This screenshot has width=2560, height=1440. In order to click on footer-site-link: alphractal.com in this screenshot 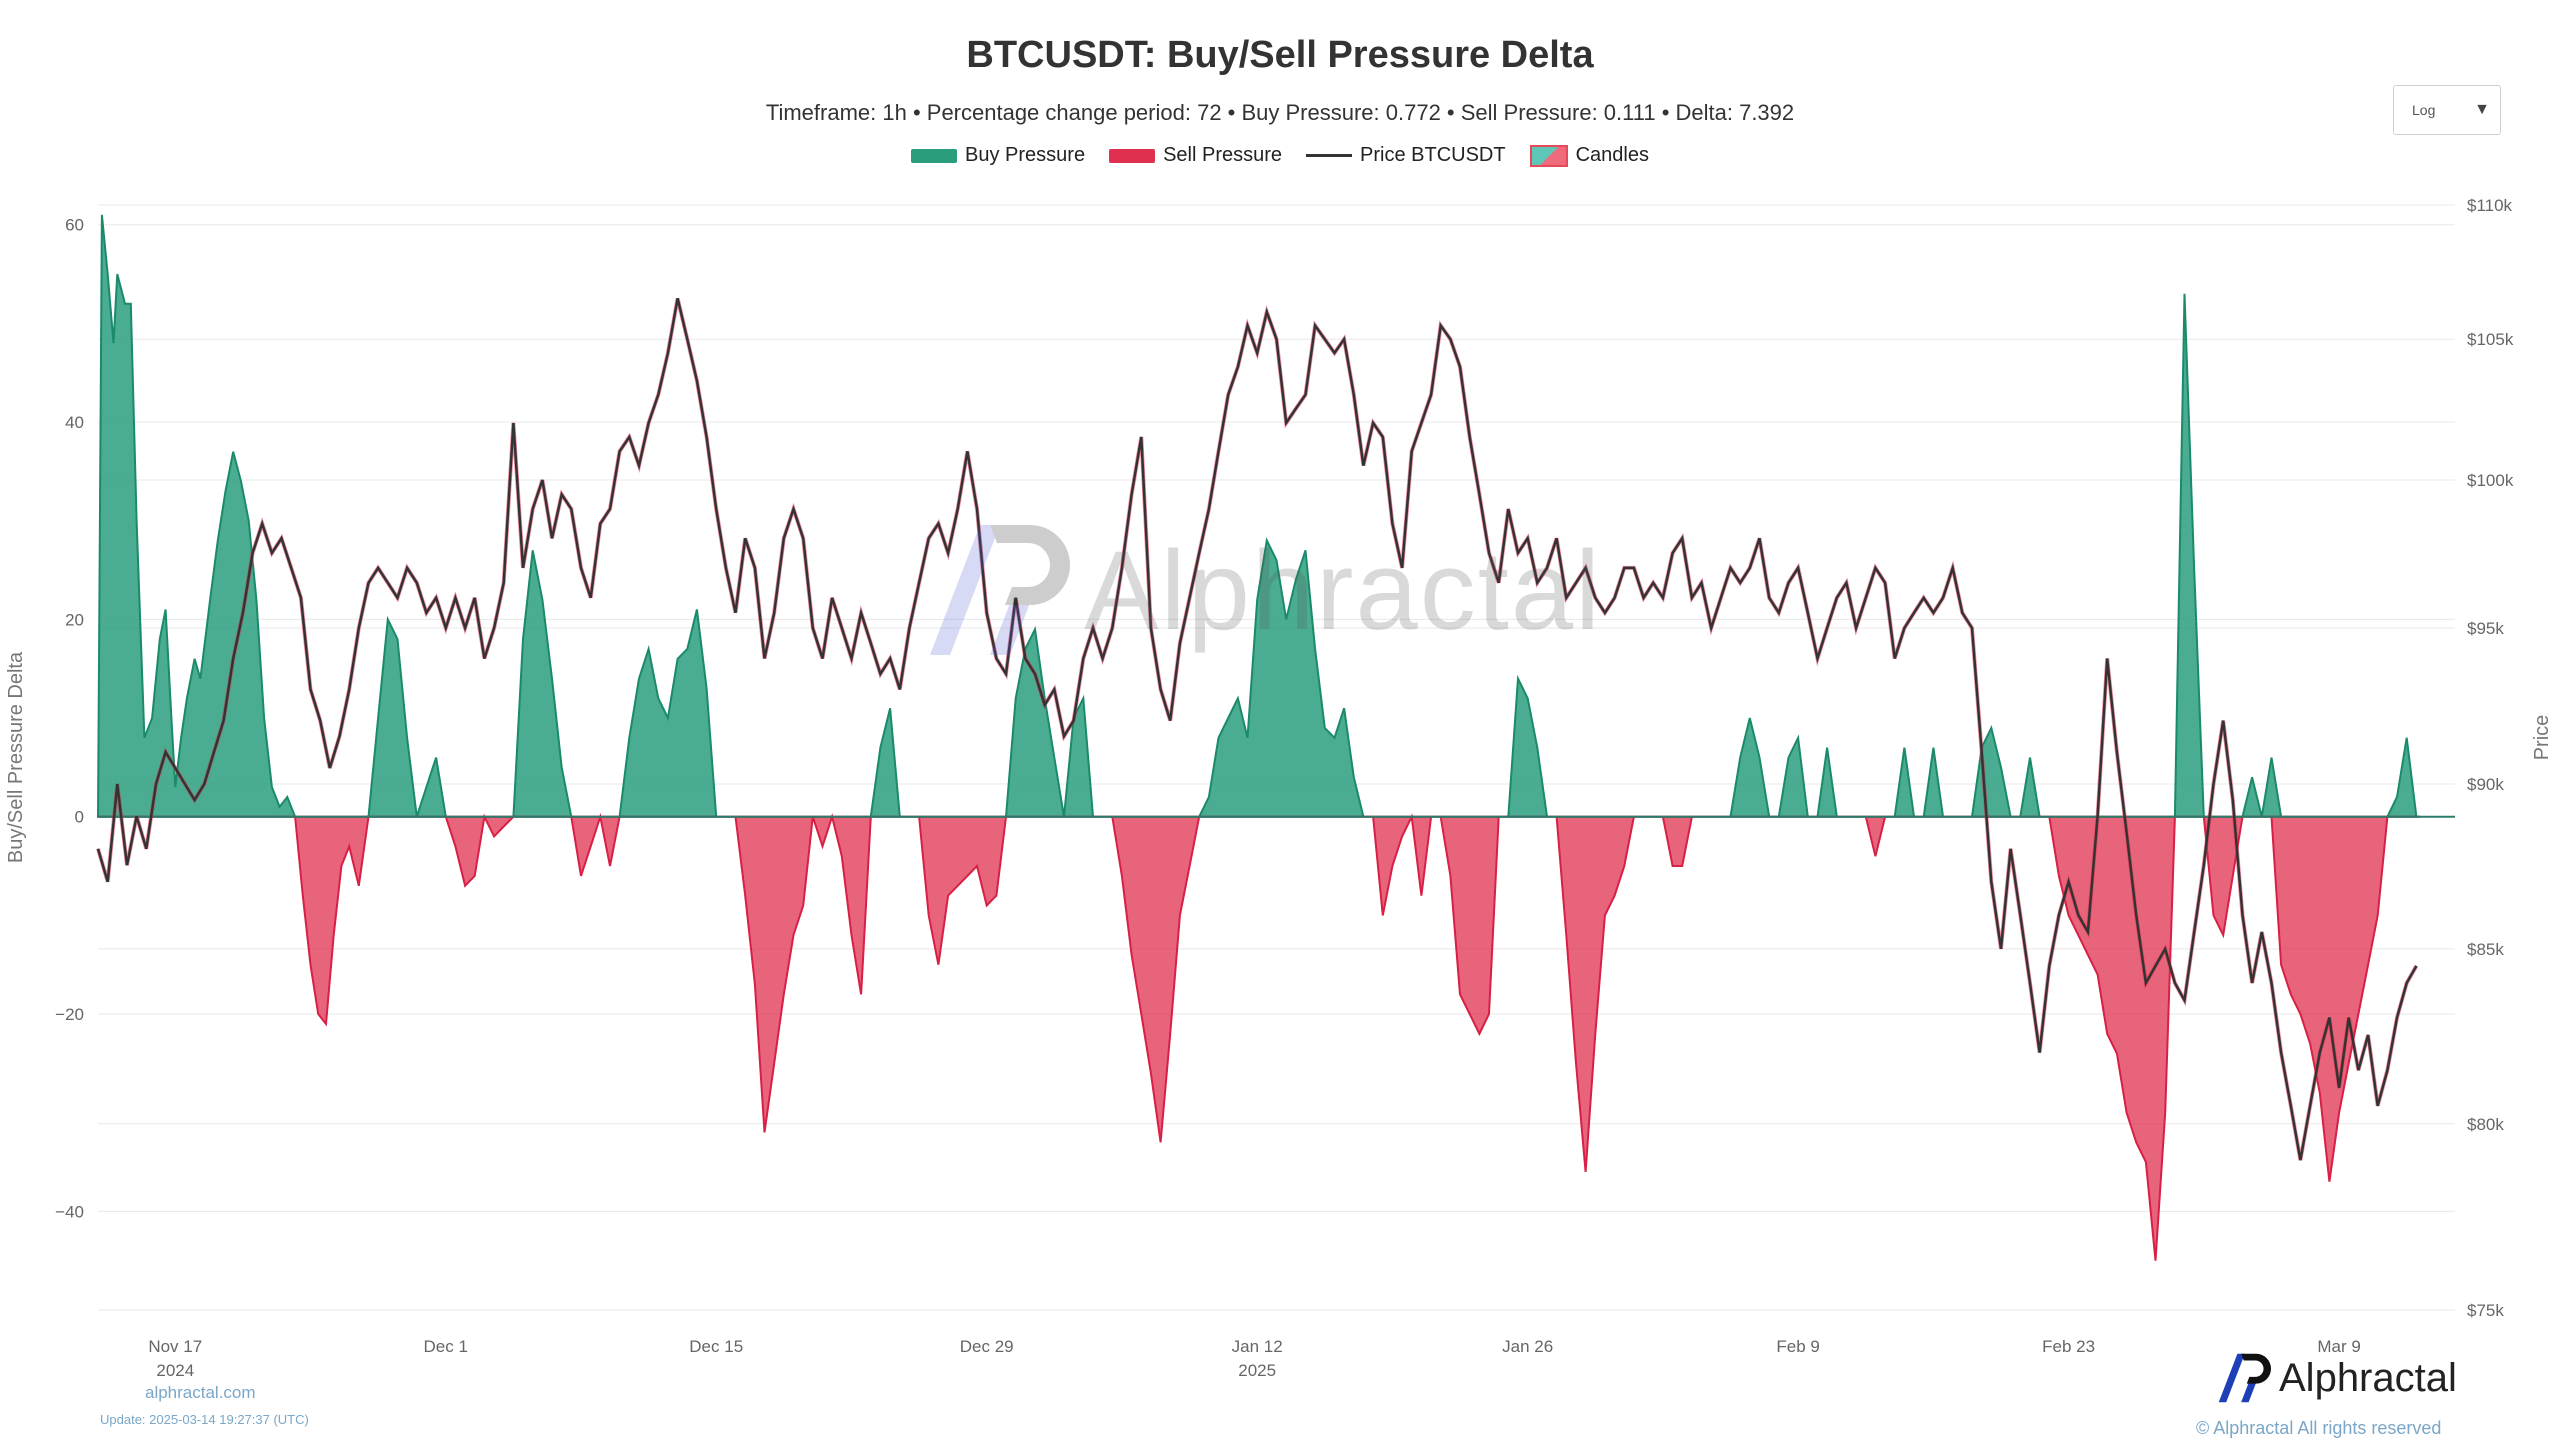, I will do `click(200, 1392)`.